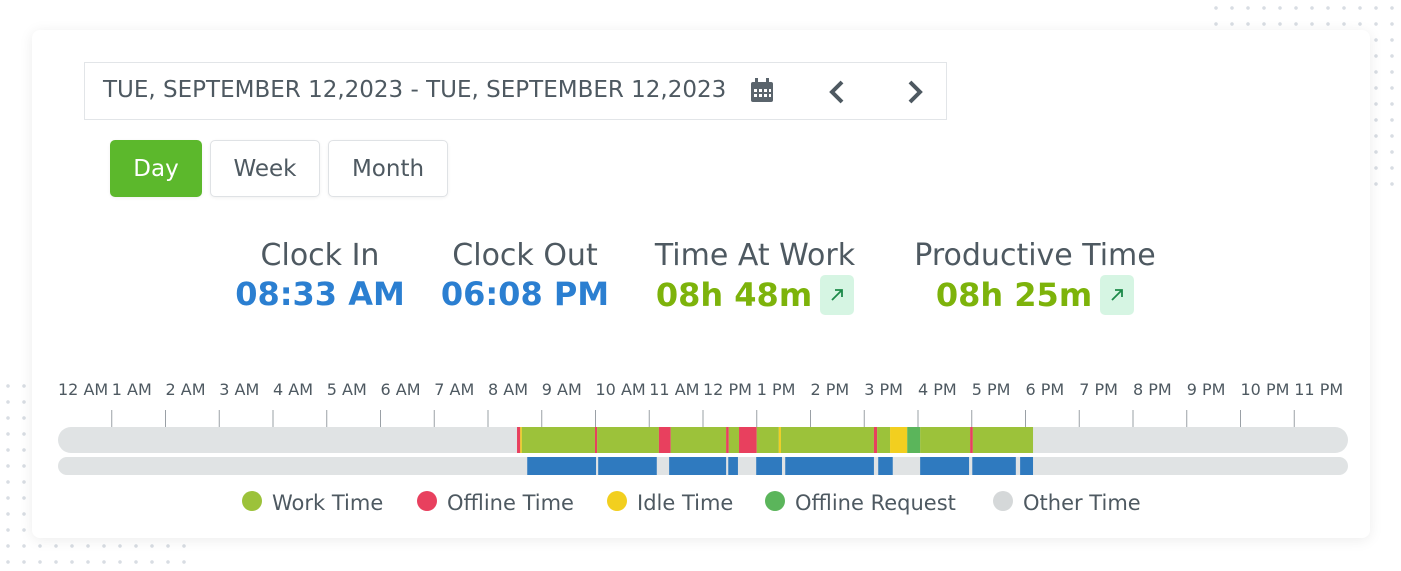 This screenshot has width=1401, height=571. I want to click on hour-label: 3 AM, so click(239, 389).